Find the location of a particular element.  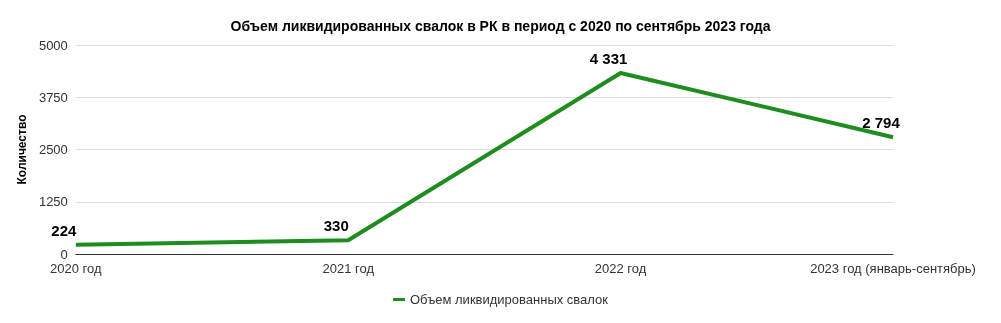

data-label: 224 is located at coordinates (64, 230).